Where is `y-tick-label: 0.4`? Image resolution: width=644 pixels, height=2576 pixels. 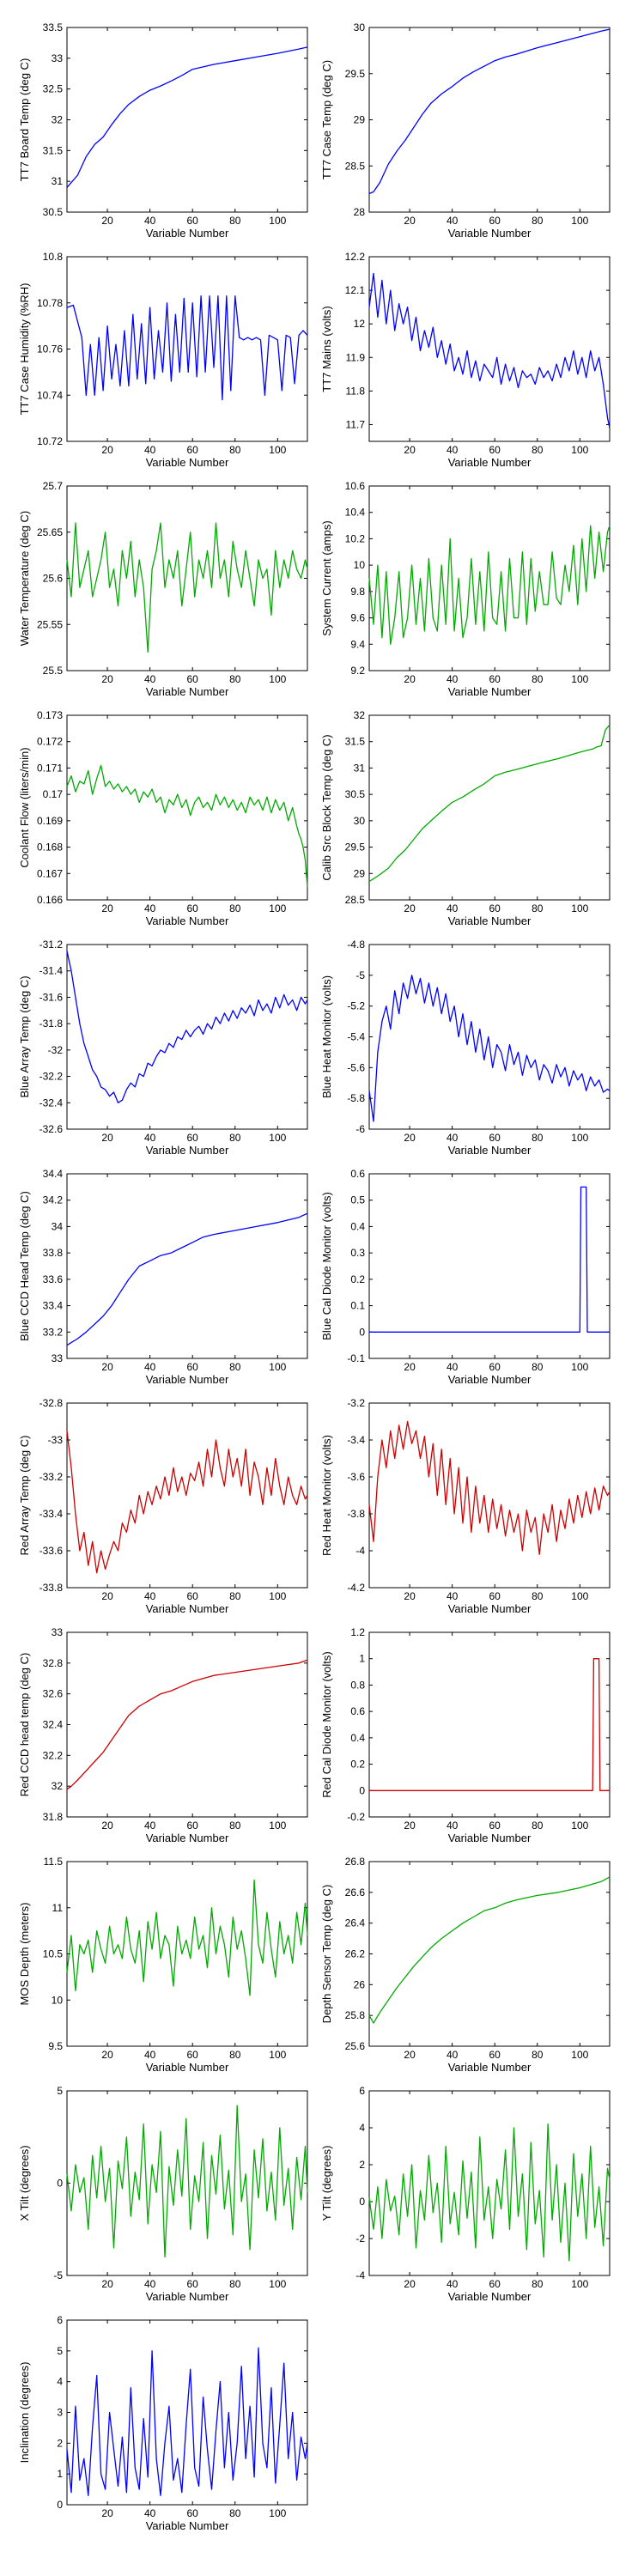 y-tick-label: 0.4 is located at coordinates (357, 1738).